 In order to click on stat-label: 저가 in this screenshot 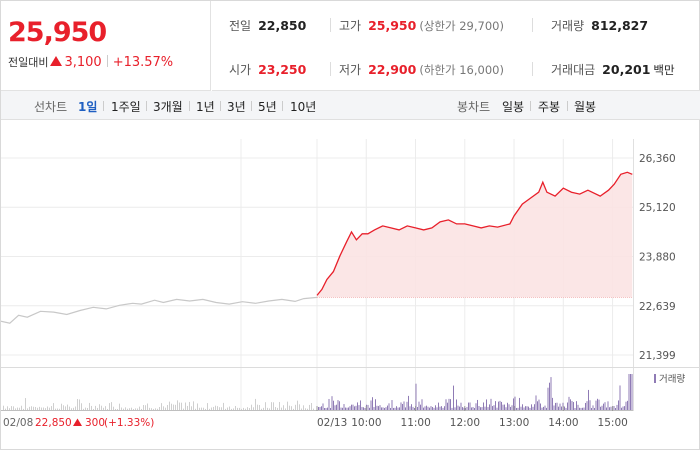, I will do `click(350, 70)`.